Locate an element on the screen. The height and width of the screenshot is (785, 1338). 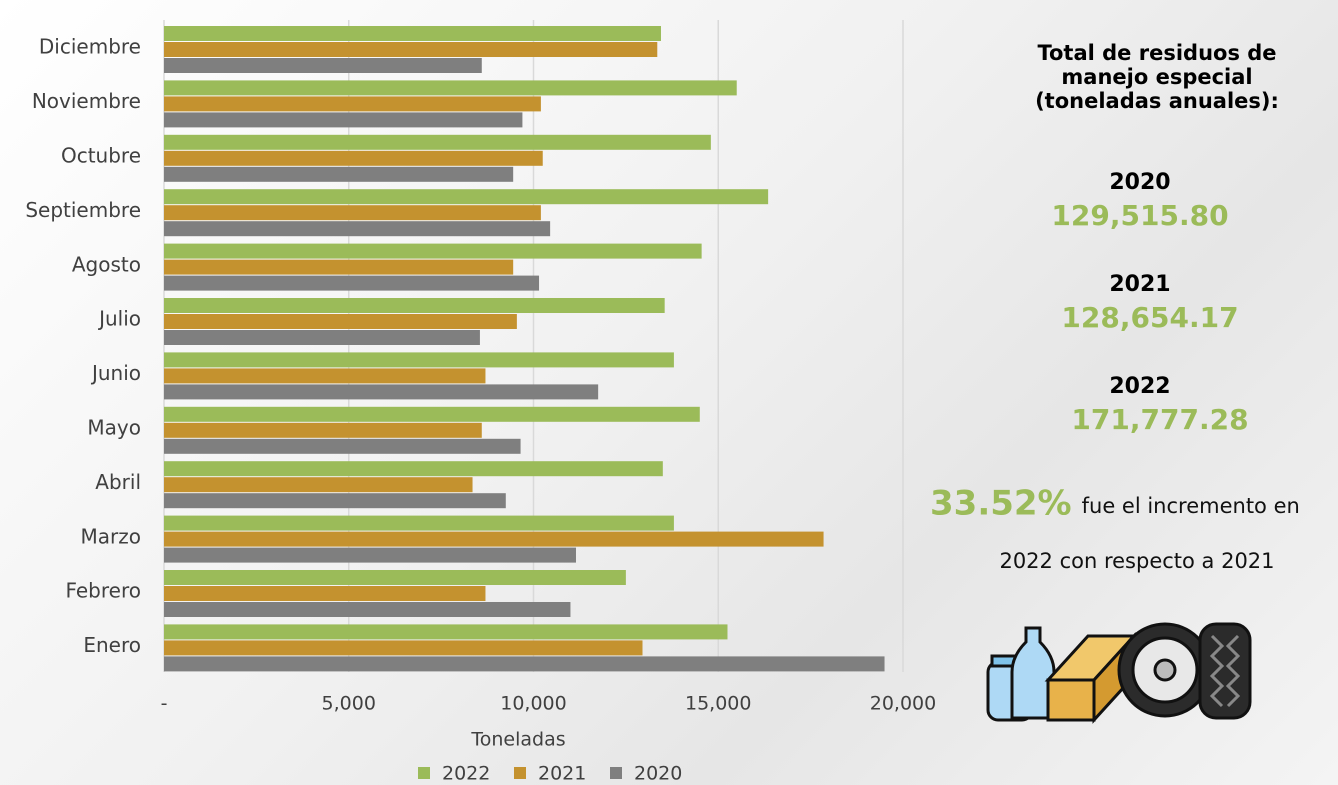
y-tick-label: Agosto is located at coordinates (106, 264).